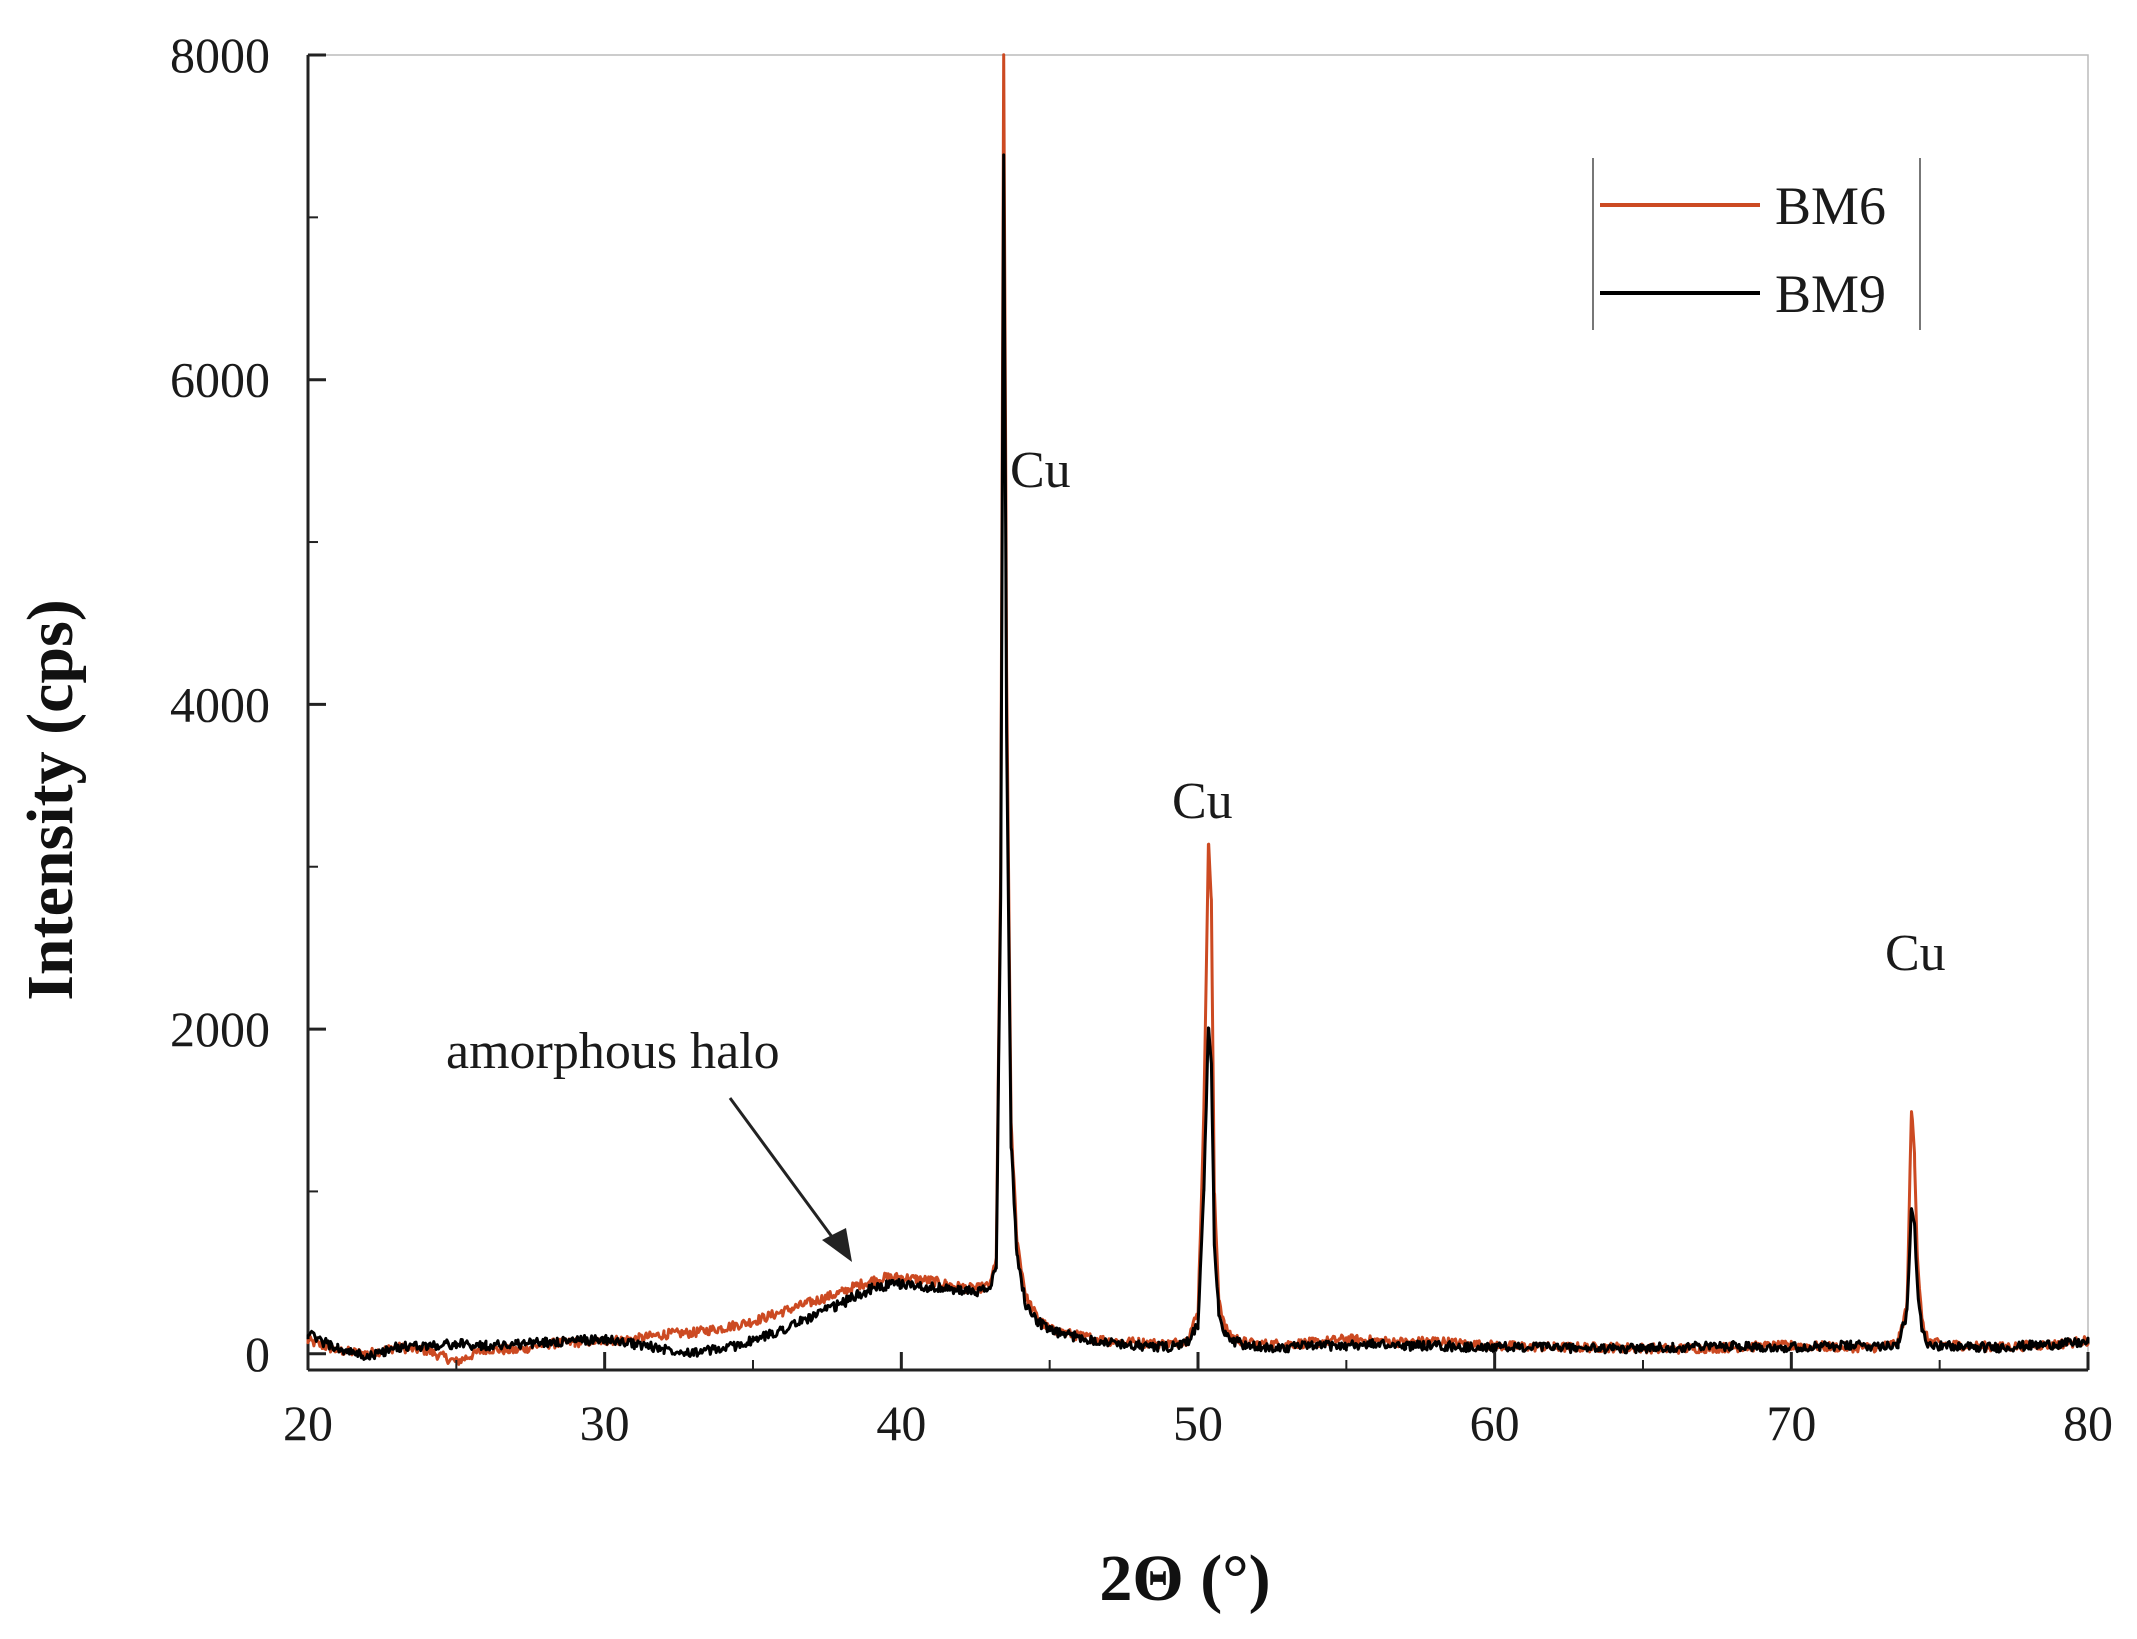 This screenshot has width=2137, height=1639. Describe the element at coordinates (837, 1245) in the screenshot. I see `annotation-arrow-head` at that location.